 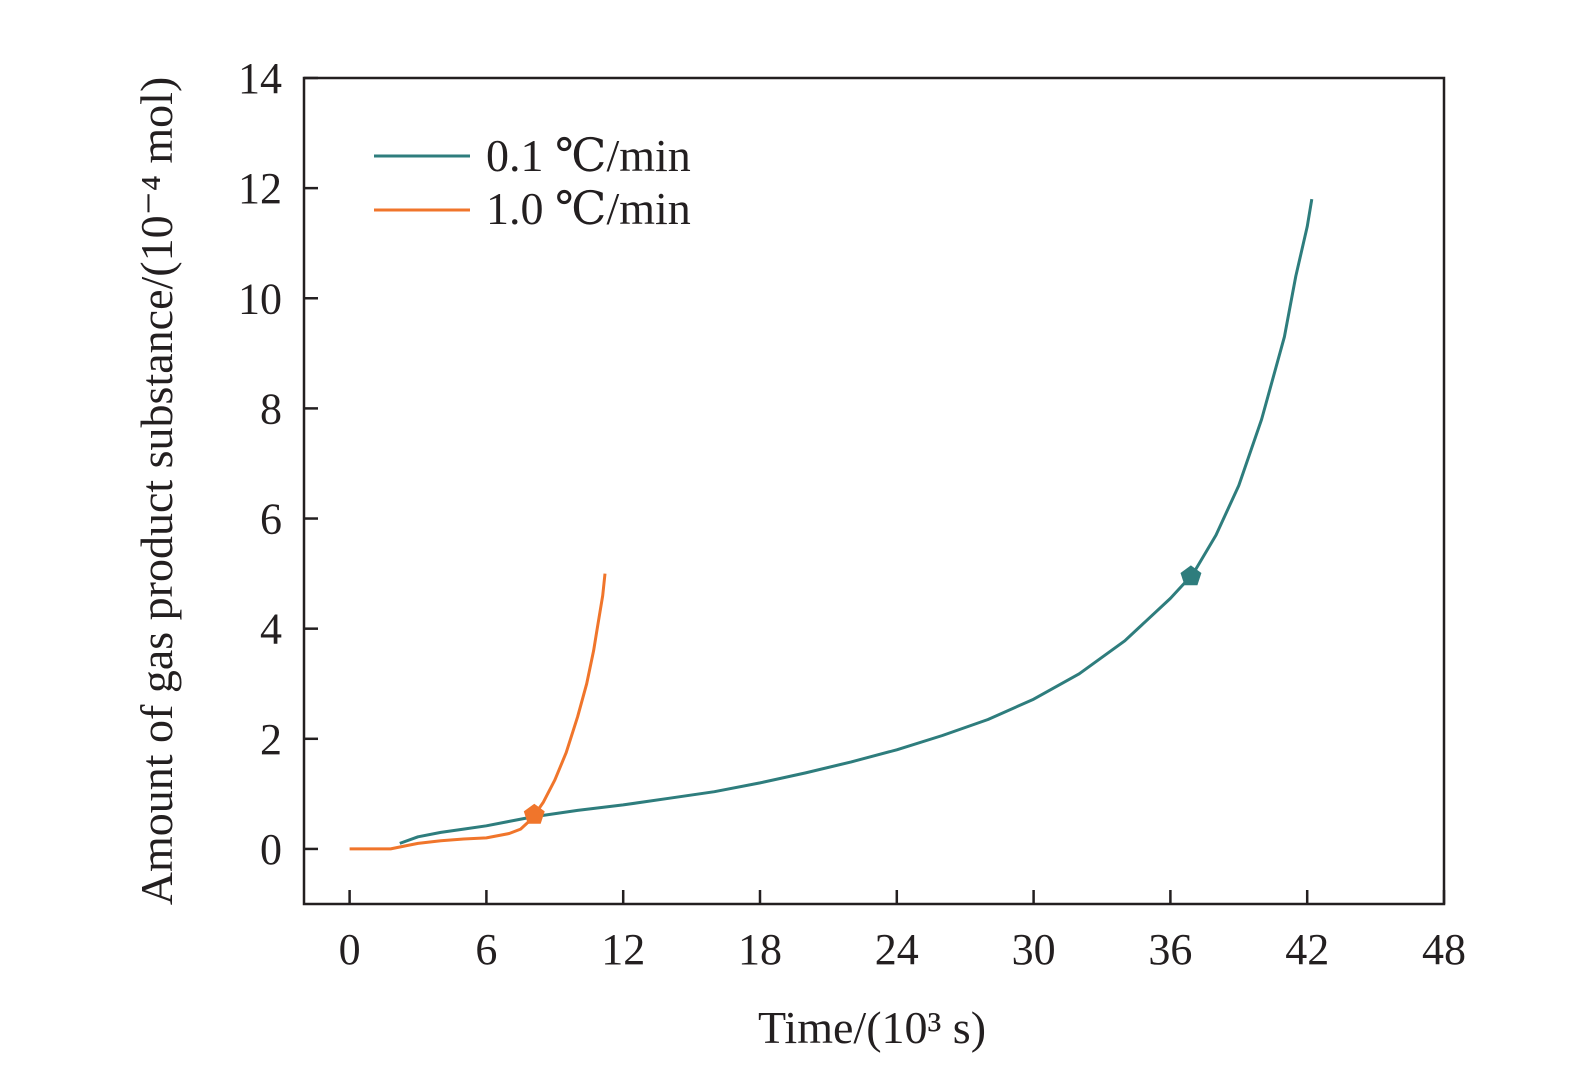 What do you see at coordinates (278, 464) in the screenshot?
I see `y-axis-ticks: 0 2 4 6 8 10 12 14` at bounding box center [278, 464].